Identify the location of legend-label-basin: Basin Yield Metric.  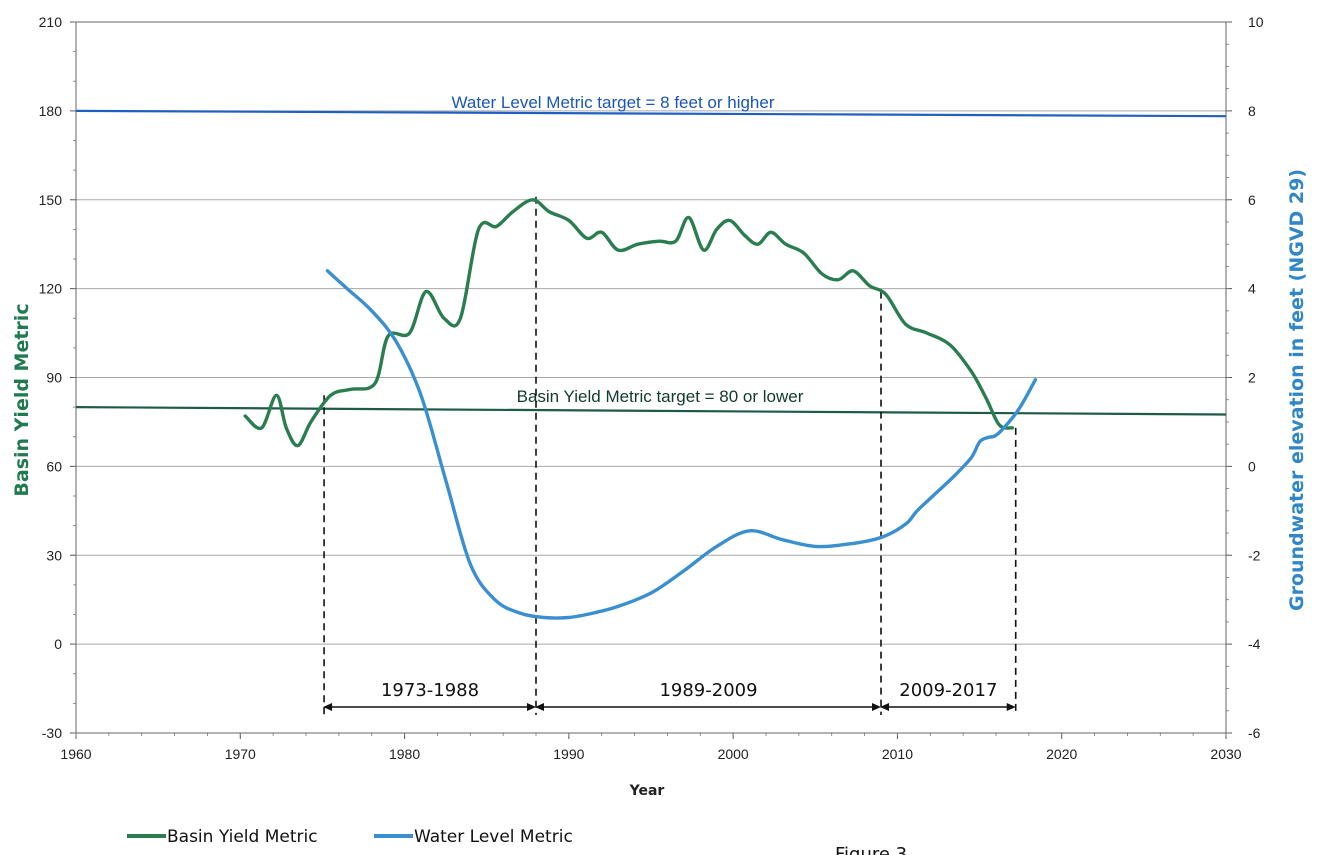
(242, 837).